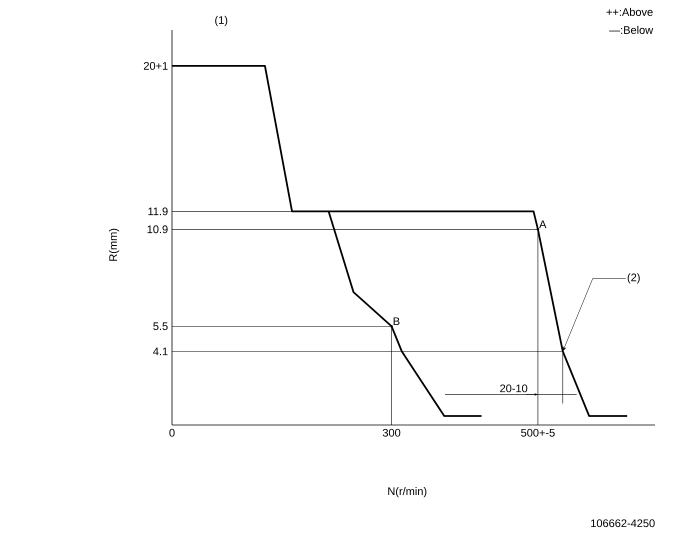  Describe the element at coordinates (623, 523) in the screenshot. I see `text: 106662-4250` at that location.